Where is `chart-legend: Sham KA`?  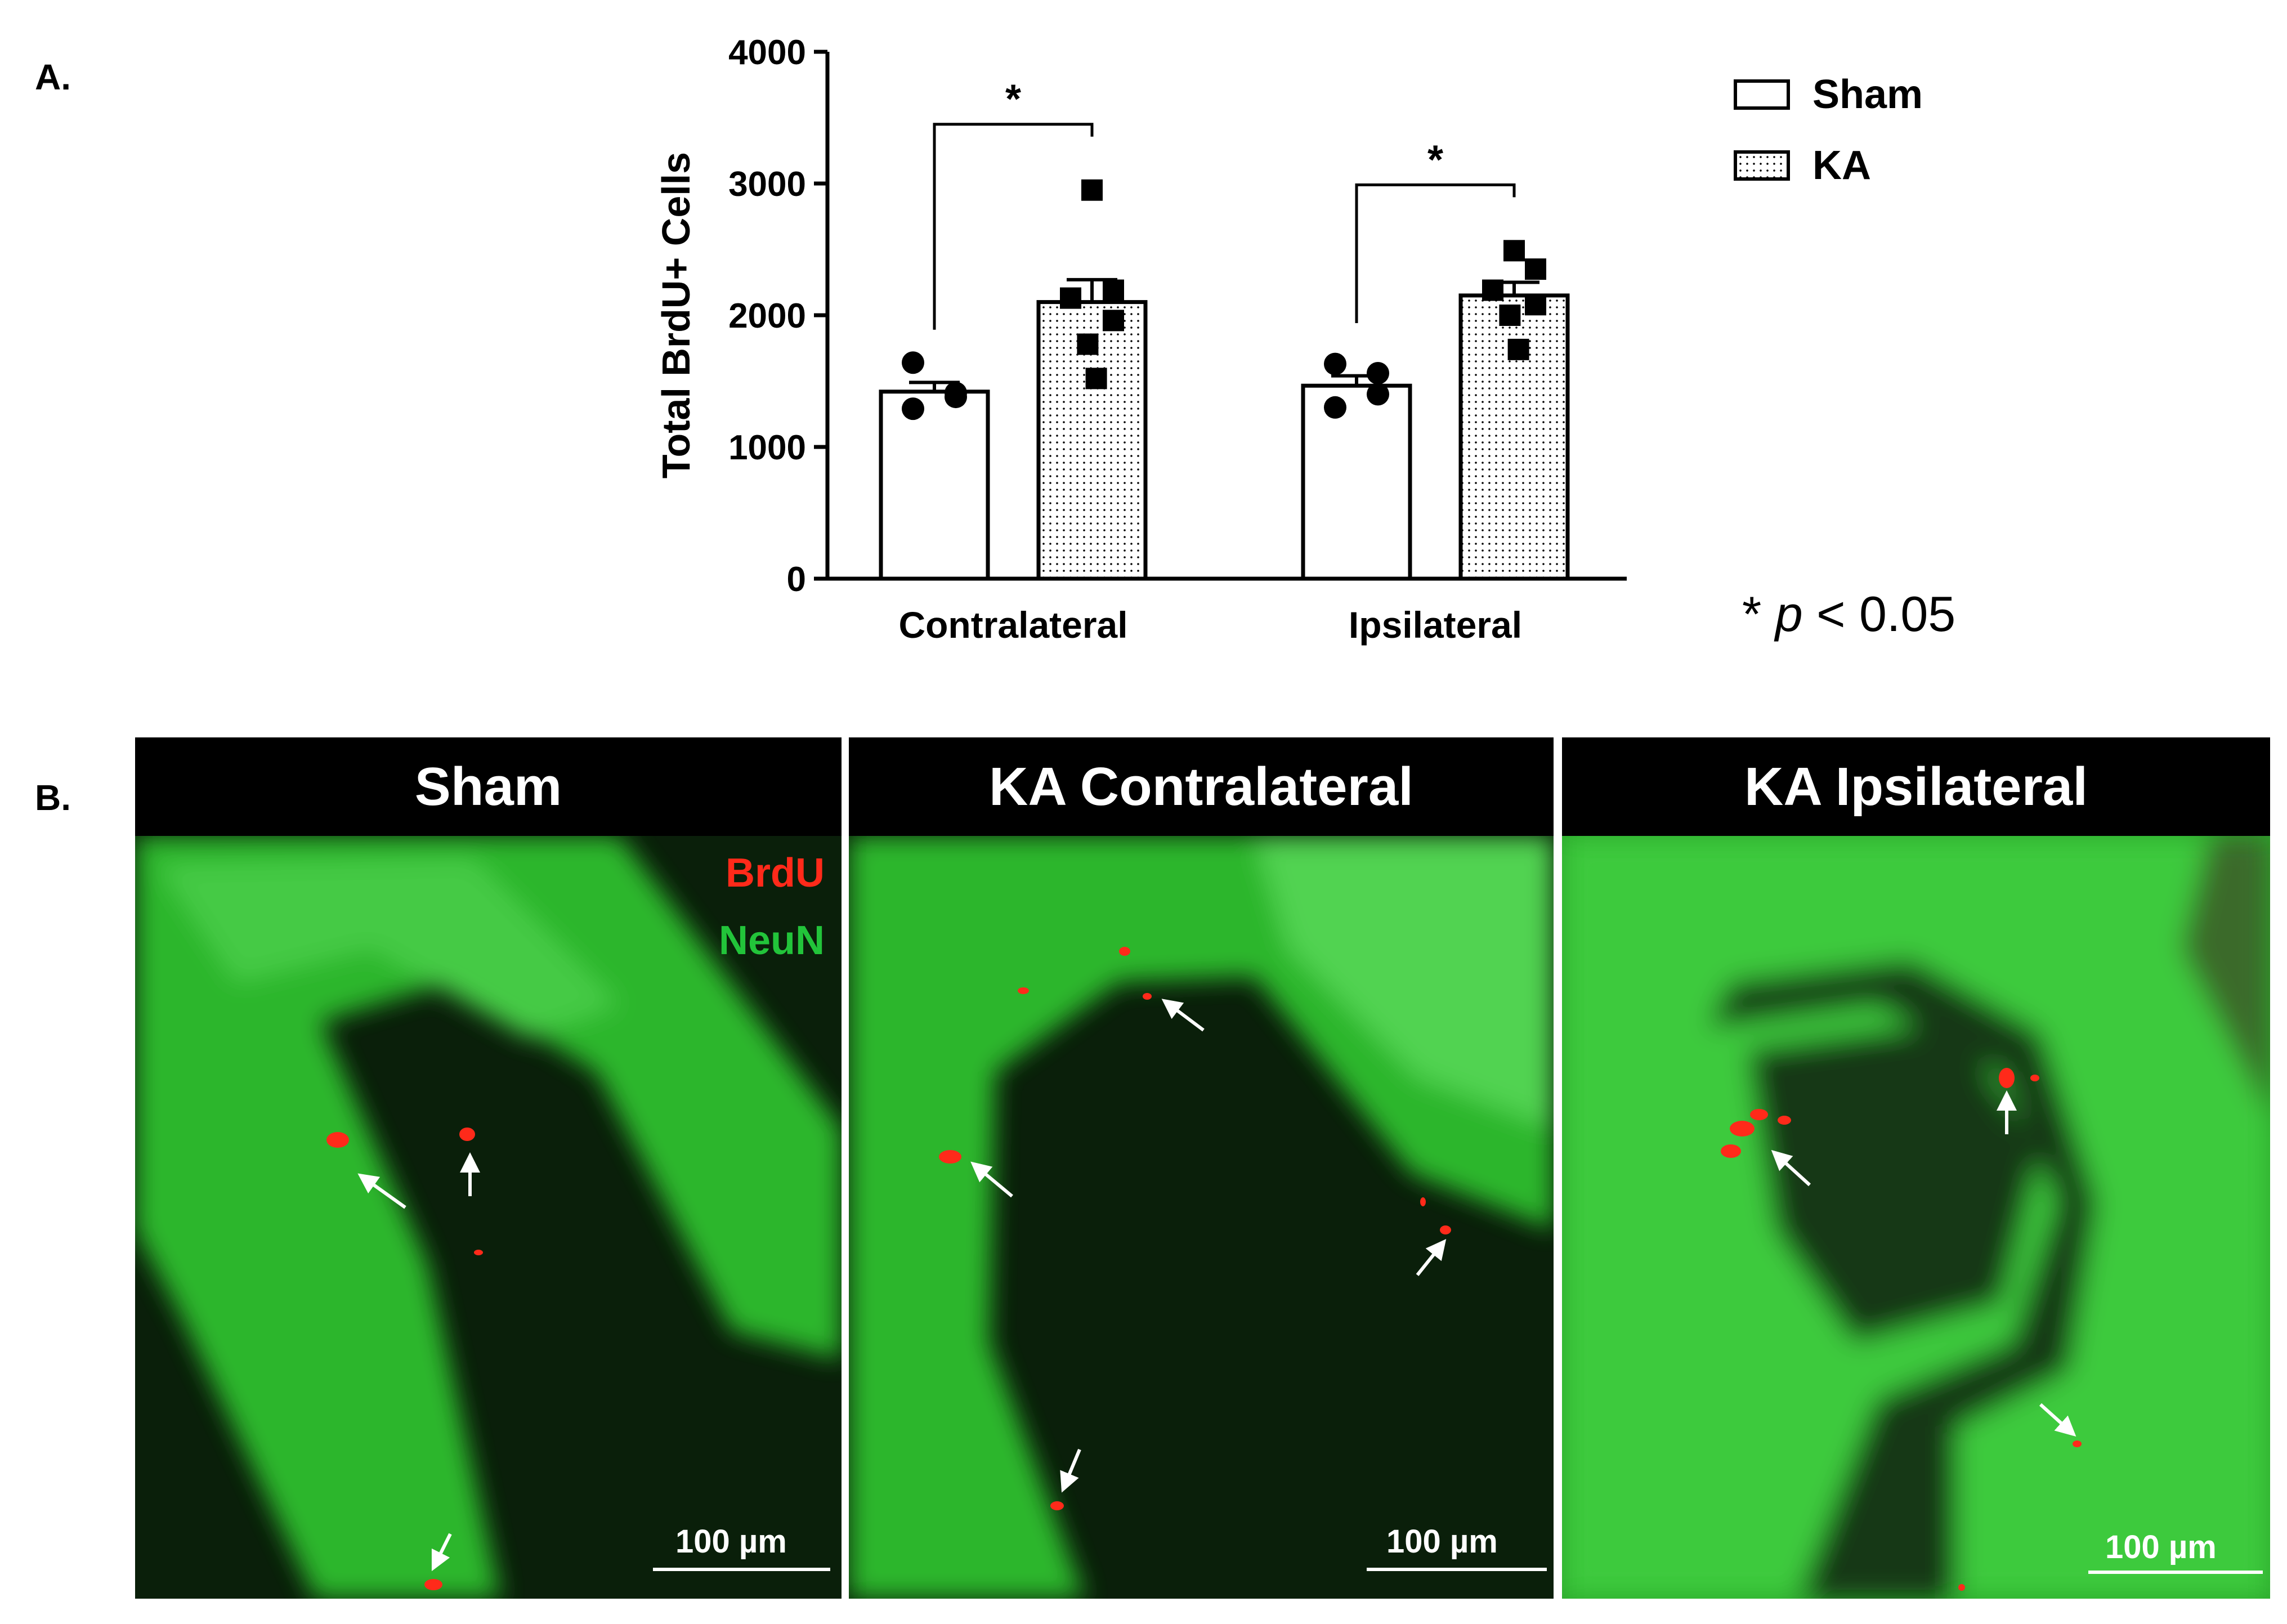 chart-legend: Sham KA is located at coordinates (1828, 130).